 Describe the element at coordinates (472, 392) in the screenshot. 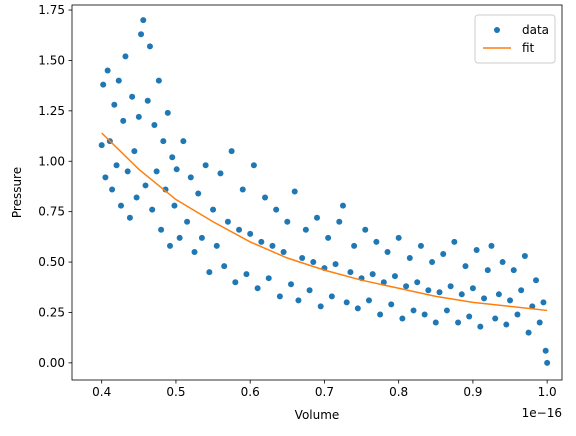

I see `x-tick-label: 0.9` at that location.